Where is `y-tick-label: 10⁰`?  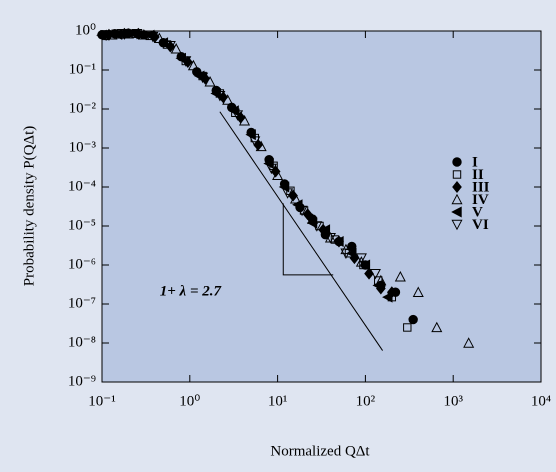
y-tick-label: 10⁰ is located at coordinates (85, 30).